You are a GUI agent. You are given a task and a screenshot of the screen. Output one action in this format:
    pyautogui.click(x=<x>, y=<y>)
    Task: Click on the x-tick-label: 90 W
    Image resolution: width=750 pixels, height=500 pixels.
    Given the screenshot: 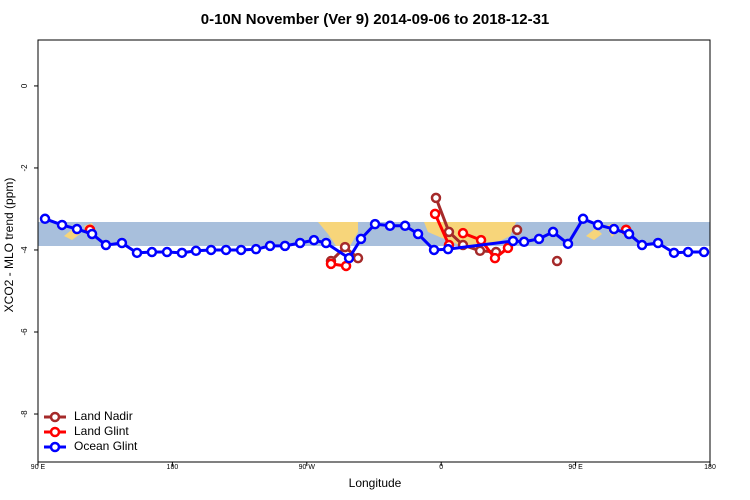 What is the action you would take?
    pyautogui.click(x=307, y=467)
    